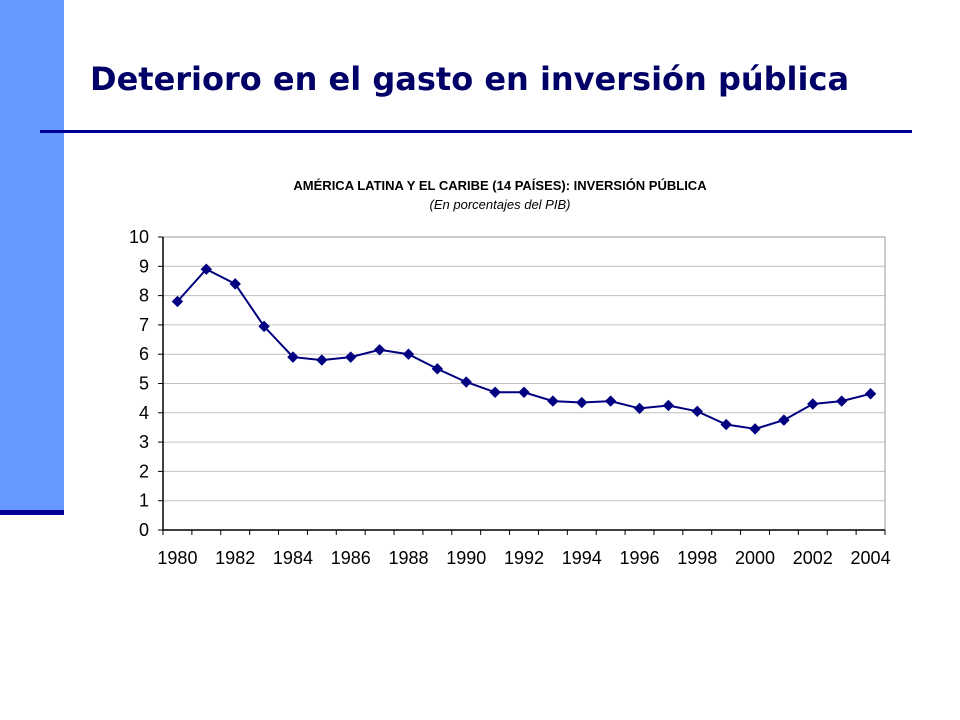 The image size is (960, 720). What do you see at coordinates (379, 350) in the screenshot?
I see `data-point-1987` at bounding box center [379, 350].